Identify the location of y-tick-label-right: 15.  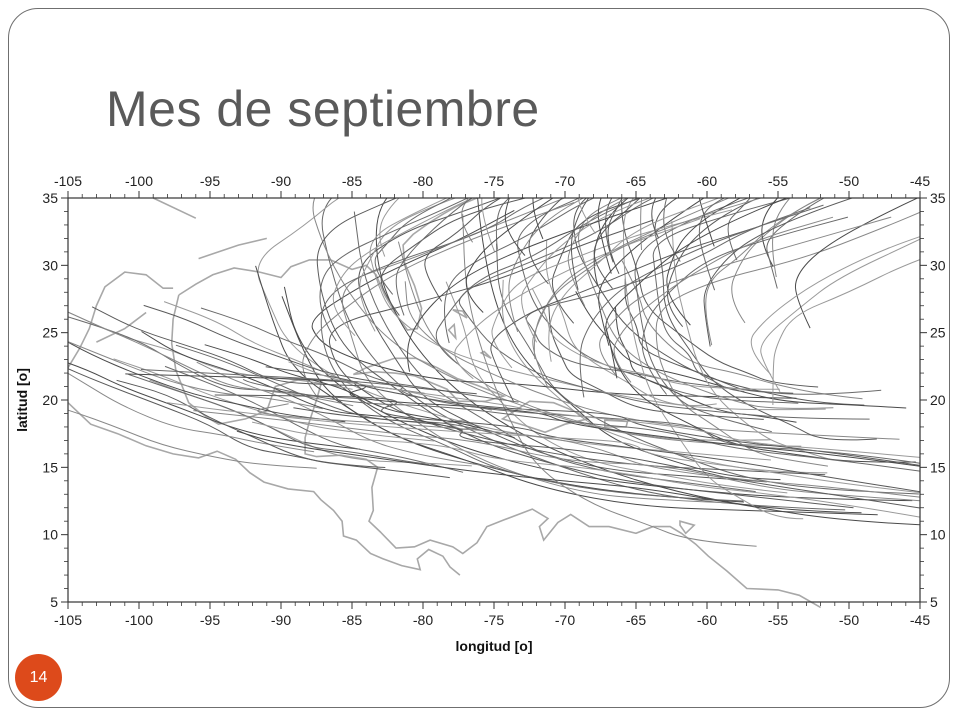
(938, 467).